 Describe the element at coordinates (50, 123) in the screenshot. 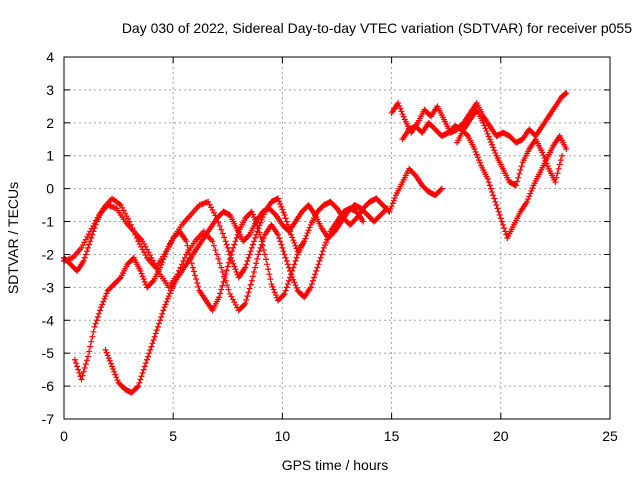

I see `y-tick-label: 2` at that location.